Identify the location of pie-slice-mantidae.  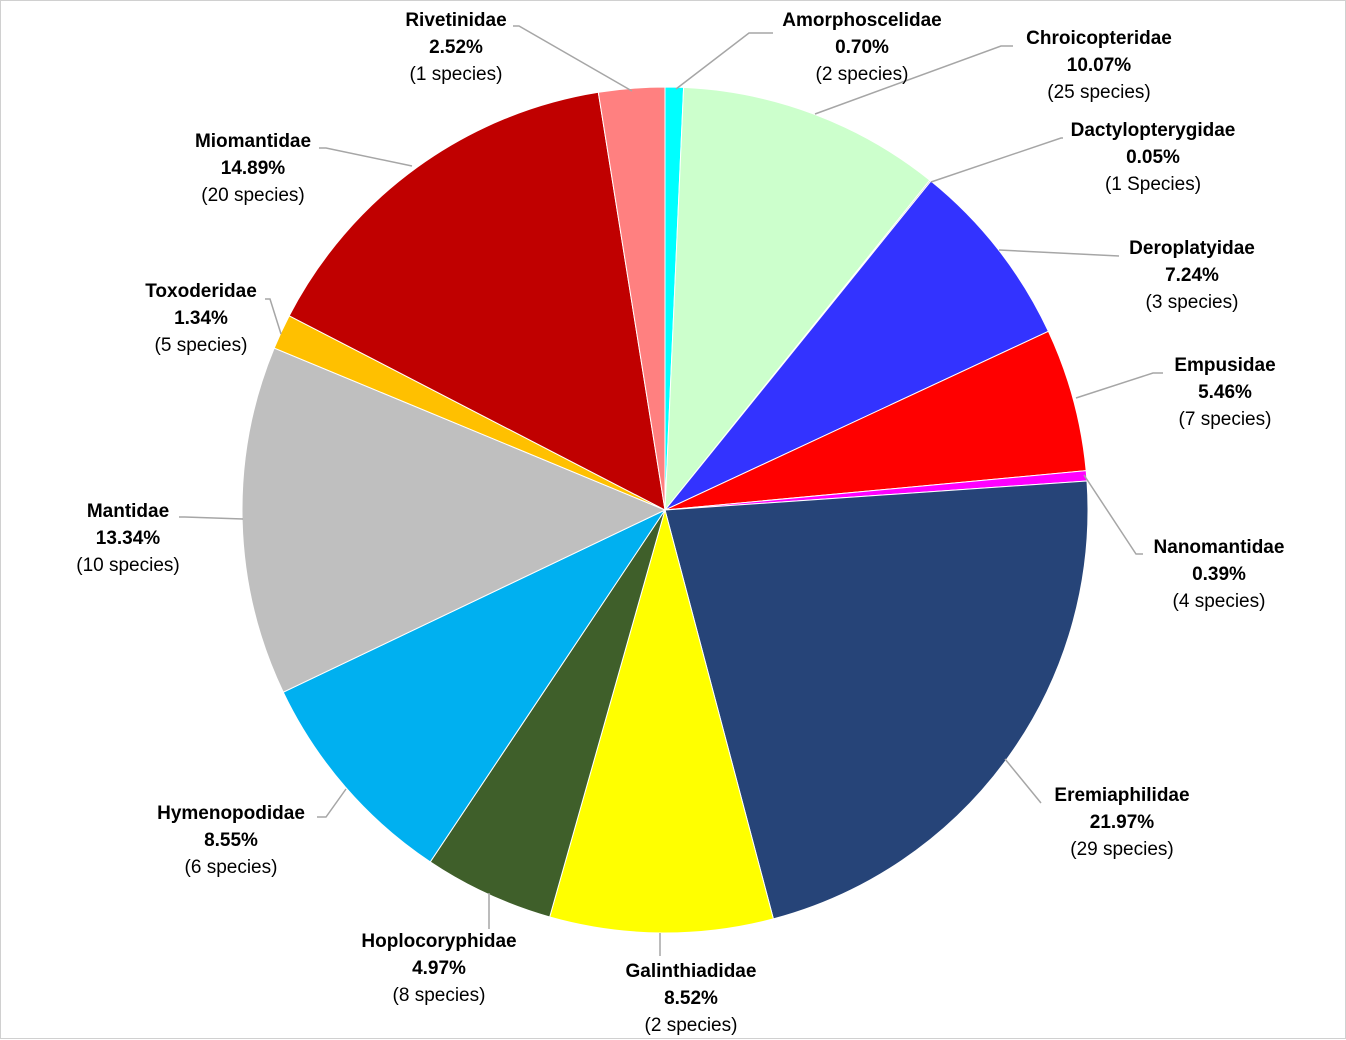
(454, 520).